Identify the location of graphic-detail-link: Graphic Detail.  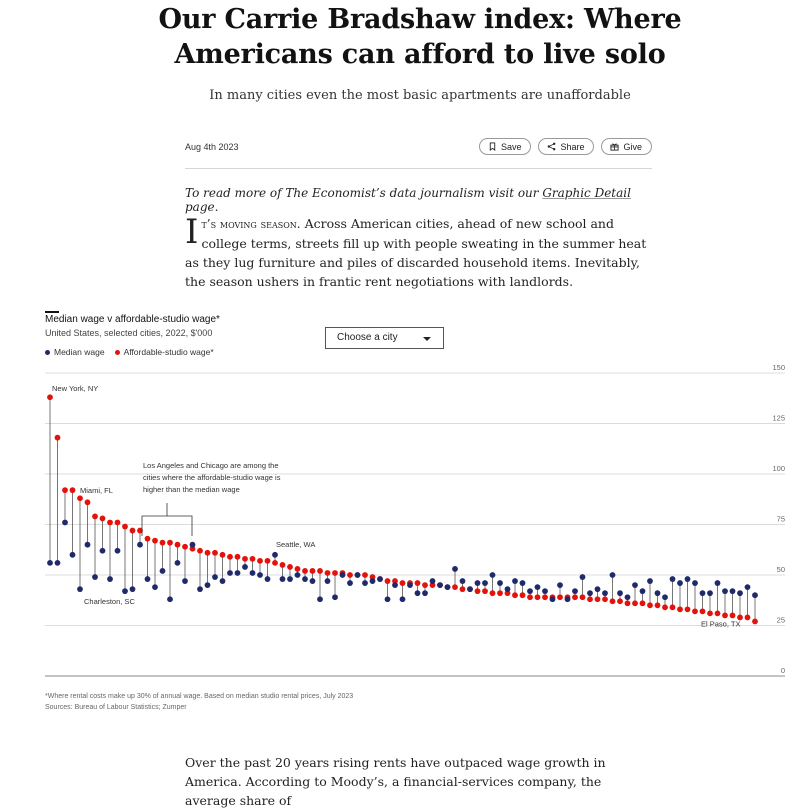
(586, 193).